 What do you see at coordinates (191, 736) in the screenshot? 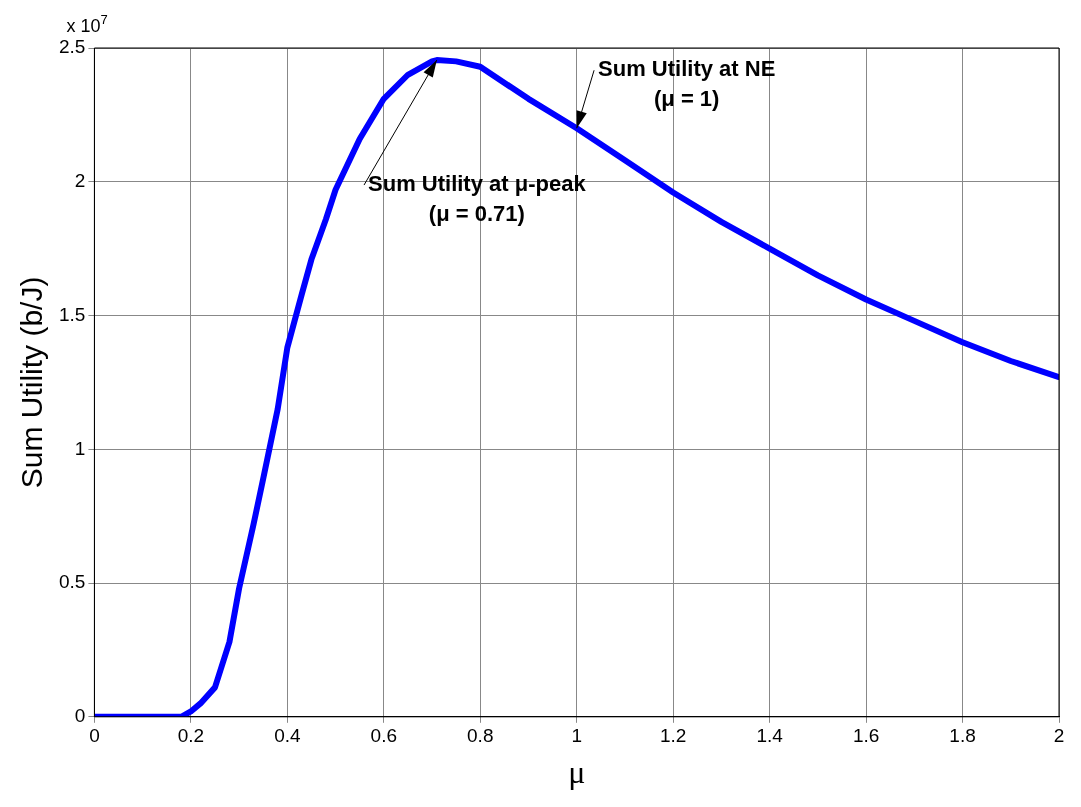
I see `x-tick-label: 0.2` at bounding box center [191, 736].